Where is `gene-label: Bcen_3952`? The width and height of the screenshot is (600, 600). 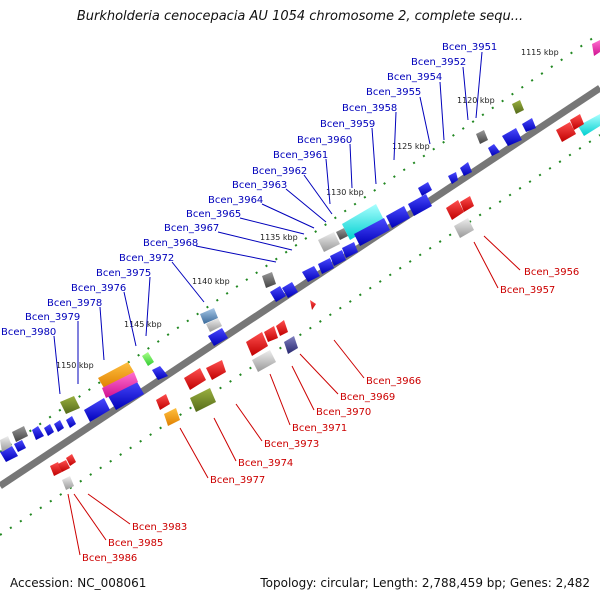
gene-label: Bcen_3952 is located at coordinates (438, 62).